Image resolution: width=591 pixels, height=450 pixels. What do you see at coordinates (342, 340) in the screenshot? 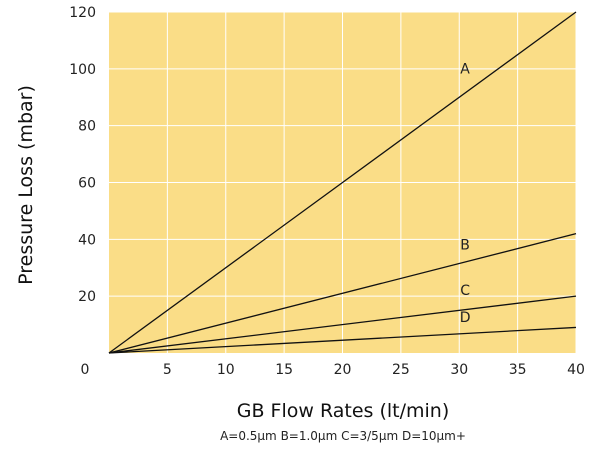
I see `series-line-d` at bounding box center [342, 340].